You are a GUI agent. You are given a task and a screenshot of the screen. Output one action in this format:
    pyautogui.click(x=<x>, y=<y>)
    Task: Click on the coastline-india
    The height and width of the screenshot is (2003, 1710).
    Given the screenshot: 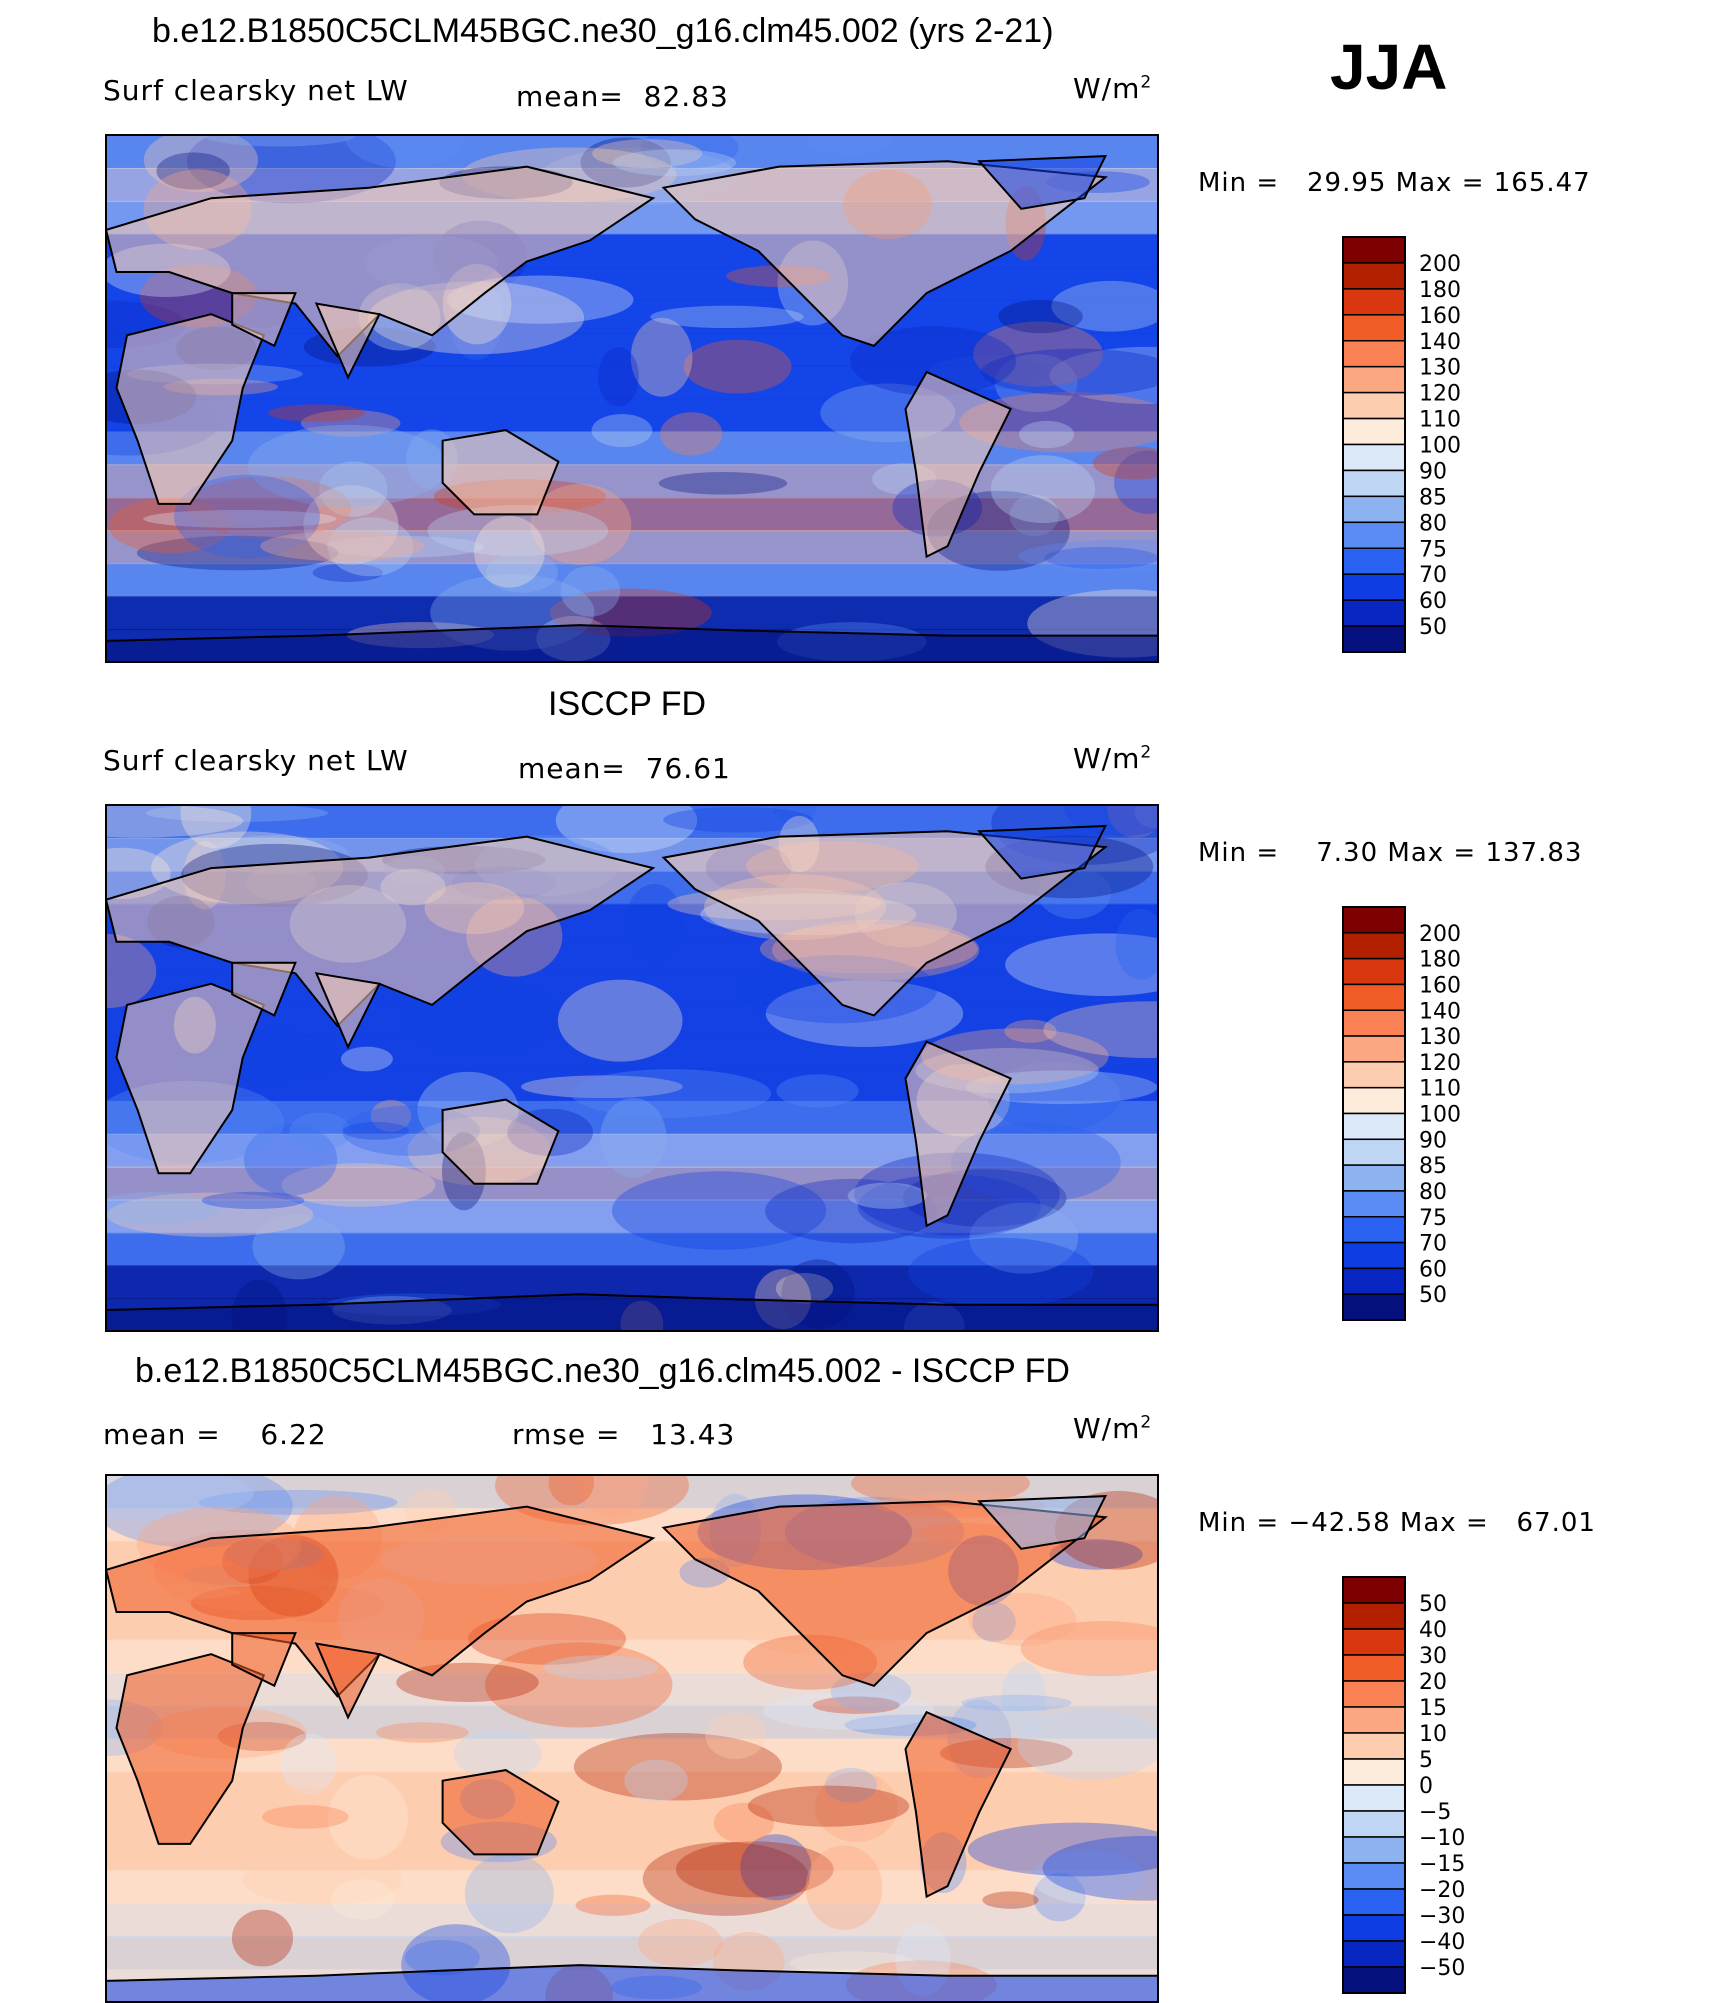 What is the action you would take?
    pyautogui.click(x=347, y=1681)
    